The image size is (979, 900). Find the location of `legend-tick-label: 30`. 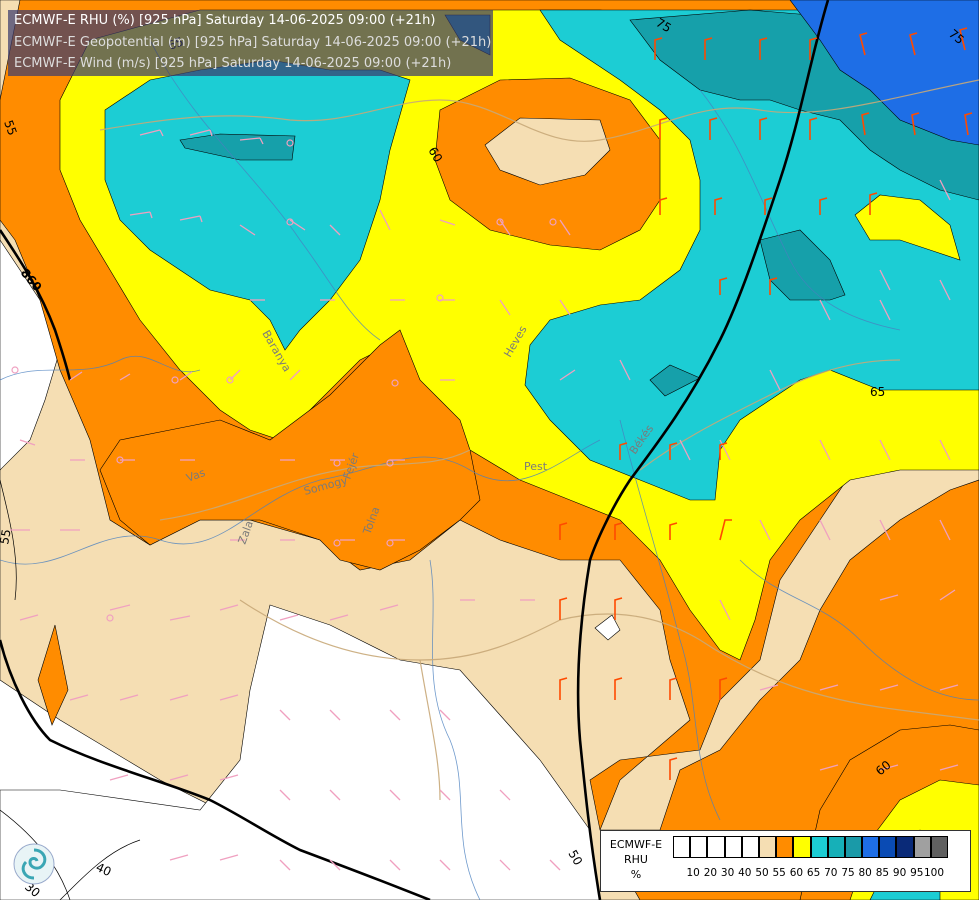

legend-tick-label: 30 is located at coordinates (727, 873).